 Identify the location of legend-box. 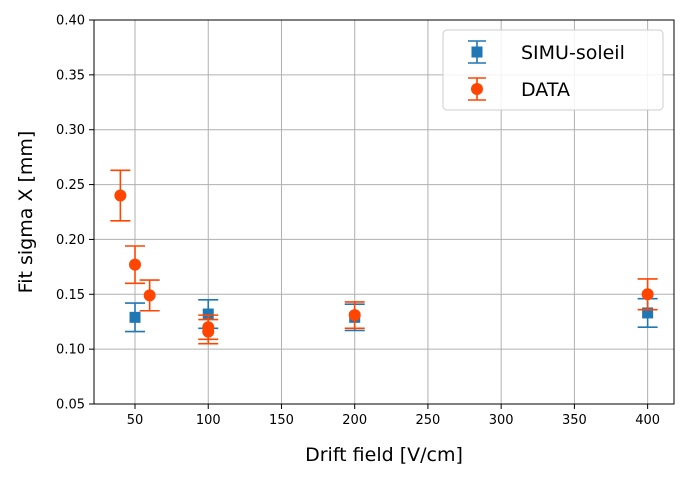
(553, 70).